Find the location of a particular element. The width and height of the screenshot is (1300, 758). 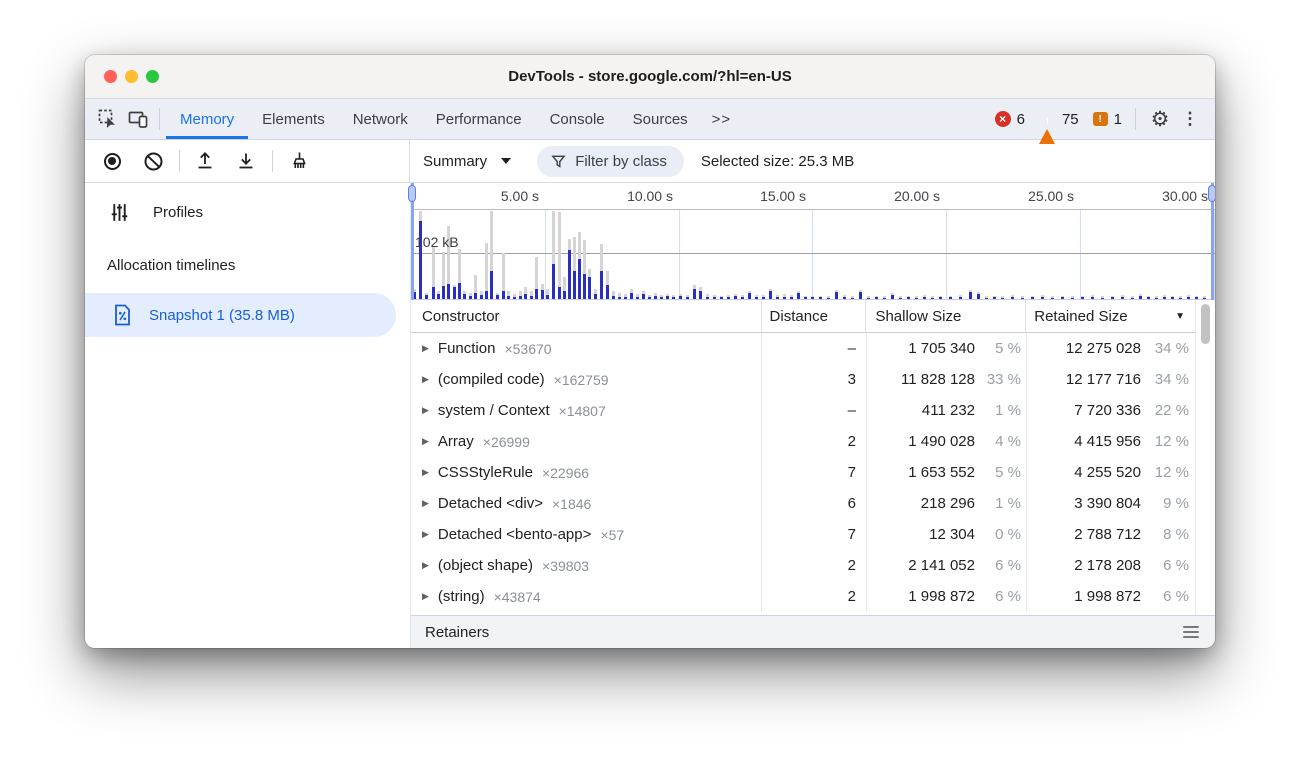

table-row: ▶ Array ×26999 2 1 490 028 4 % 4 415 956 12 % is located at coordinates (813, 441).